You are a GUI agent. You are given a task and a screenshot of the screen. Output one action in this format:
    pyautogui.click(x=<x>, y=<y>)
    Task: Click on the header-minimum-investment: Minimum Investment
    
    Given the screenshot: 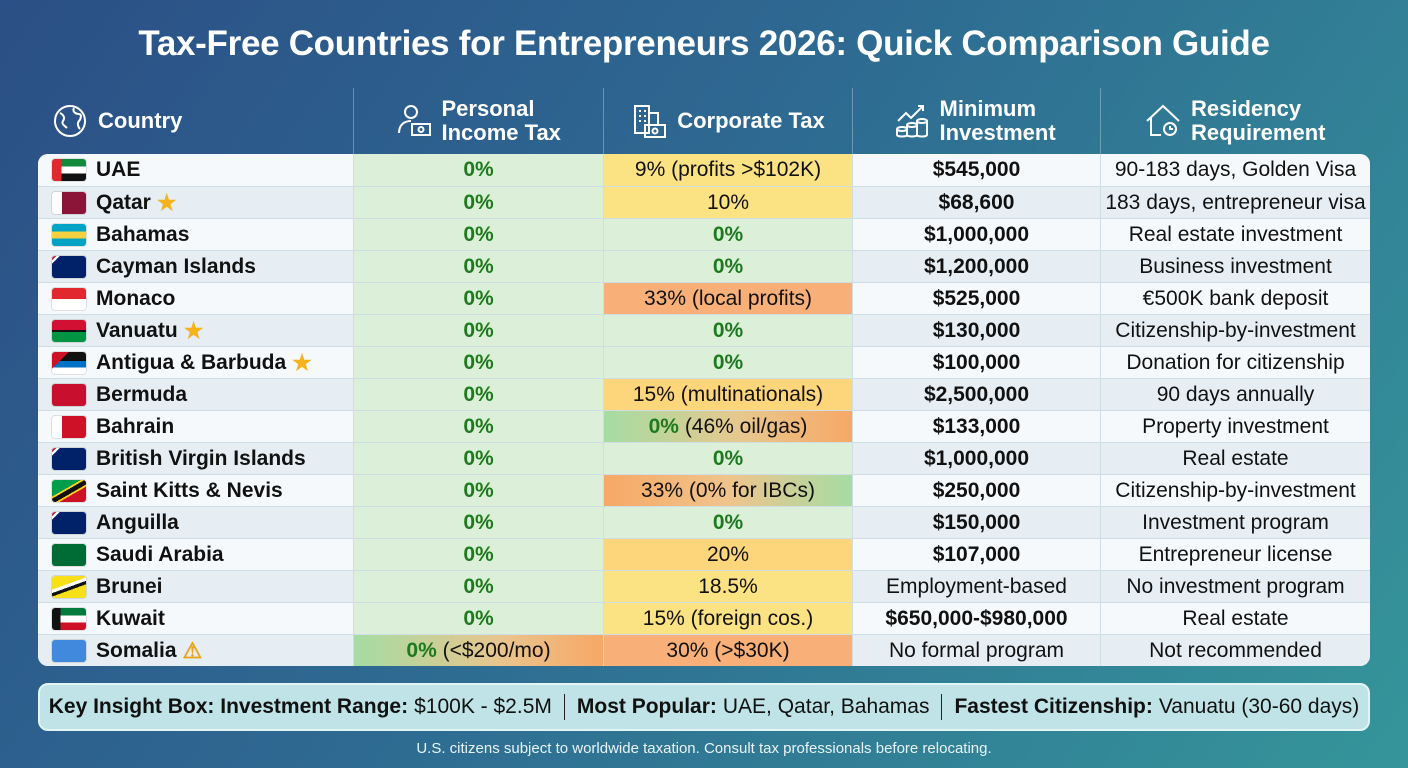 What is the action you would take?
    pyautogui.click(x=976, y=121)
    